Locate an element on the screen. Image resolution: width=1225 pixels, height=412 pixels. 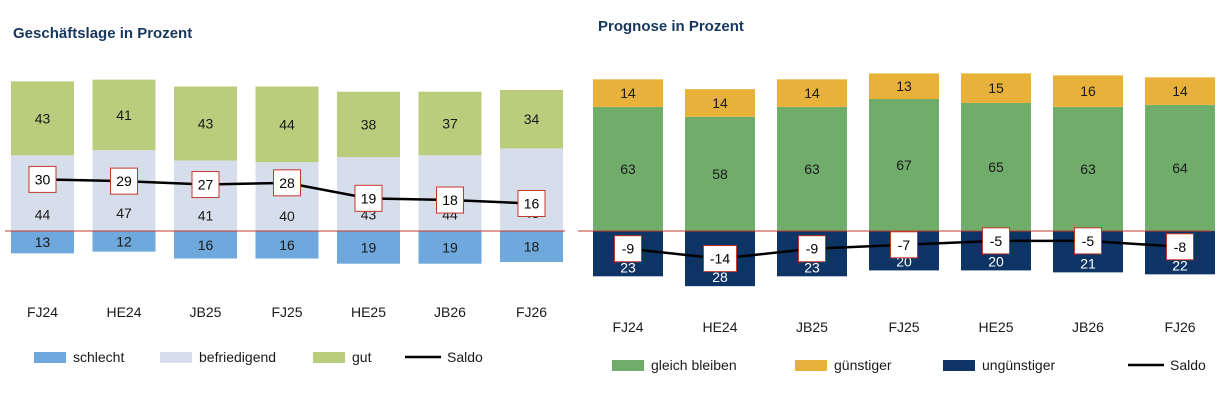
geschaeftslage-saldo-label: 16 is located at coordinates (532, 203).